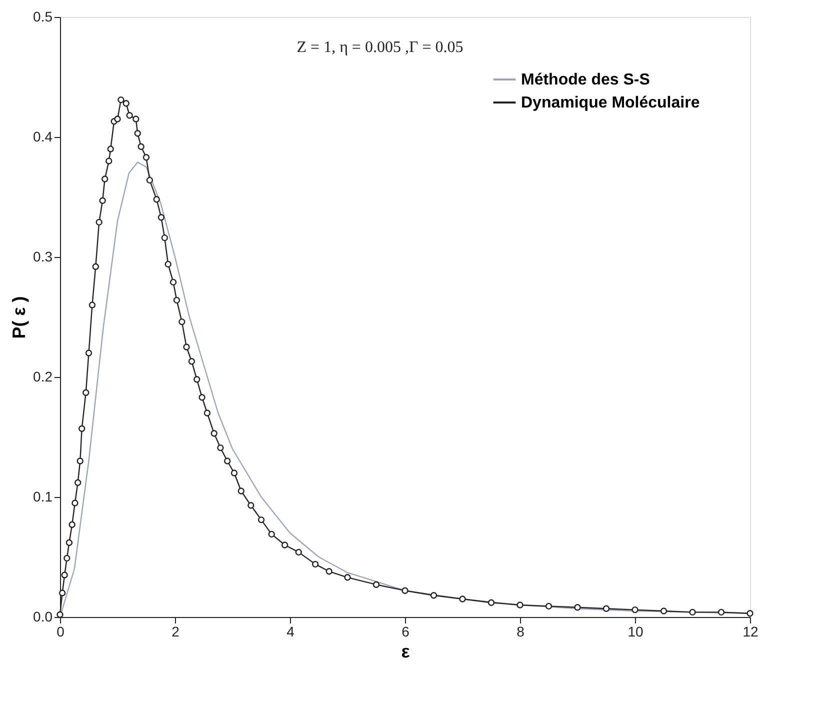  Describe the element at coordinates (405, 652) in the screenshot. I see `x-axis-title: ε` at that location.